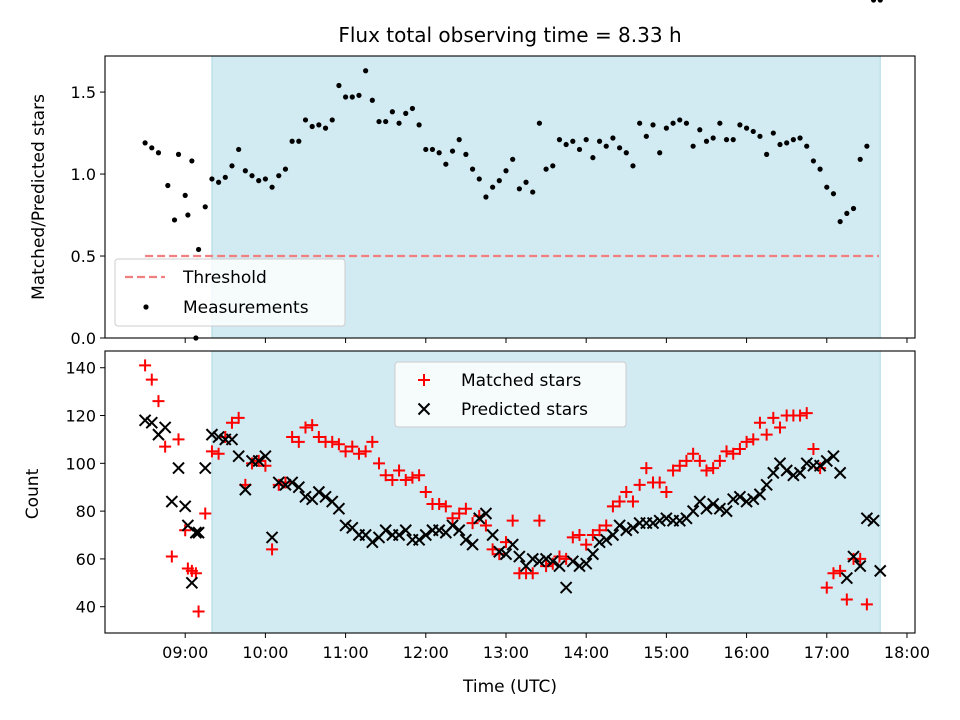 The width and height of the screenshot is (960, 720). What do you see at coordinates (224, 278) in the screenshot?
I see `legend-threshold-label: Threshold` at bounding box center [224, 278].